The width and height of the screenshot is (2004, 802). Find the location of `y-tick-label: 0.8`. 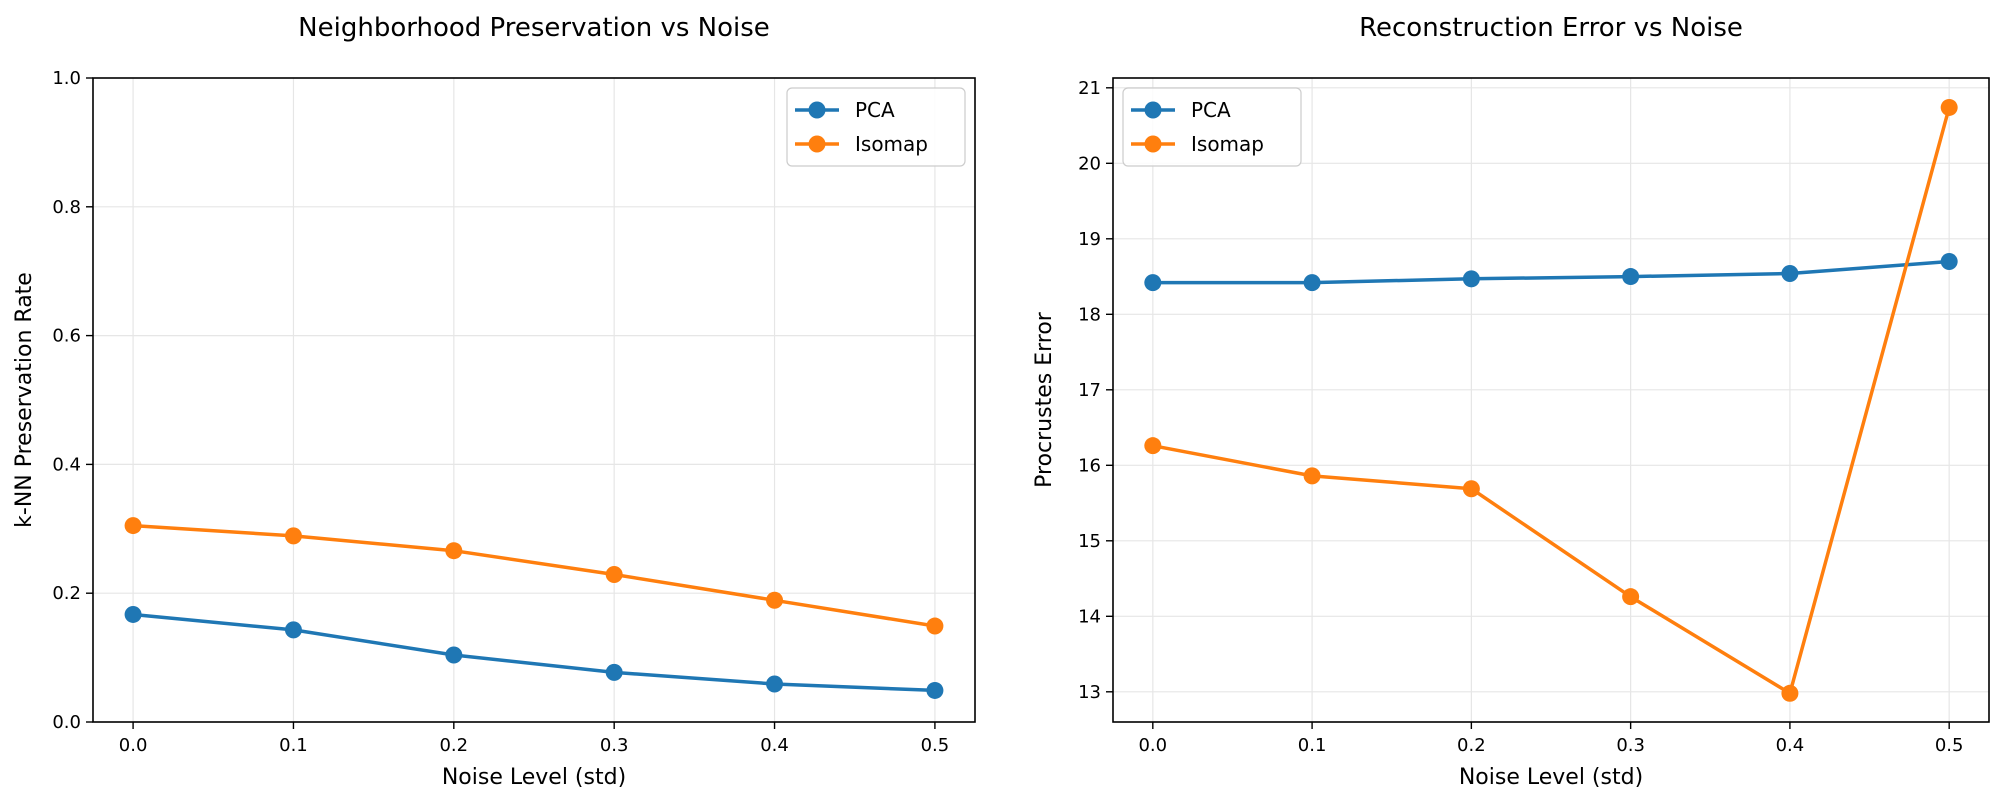

y-tick-label: 0.8 is located at coordinates (66, 207).